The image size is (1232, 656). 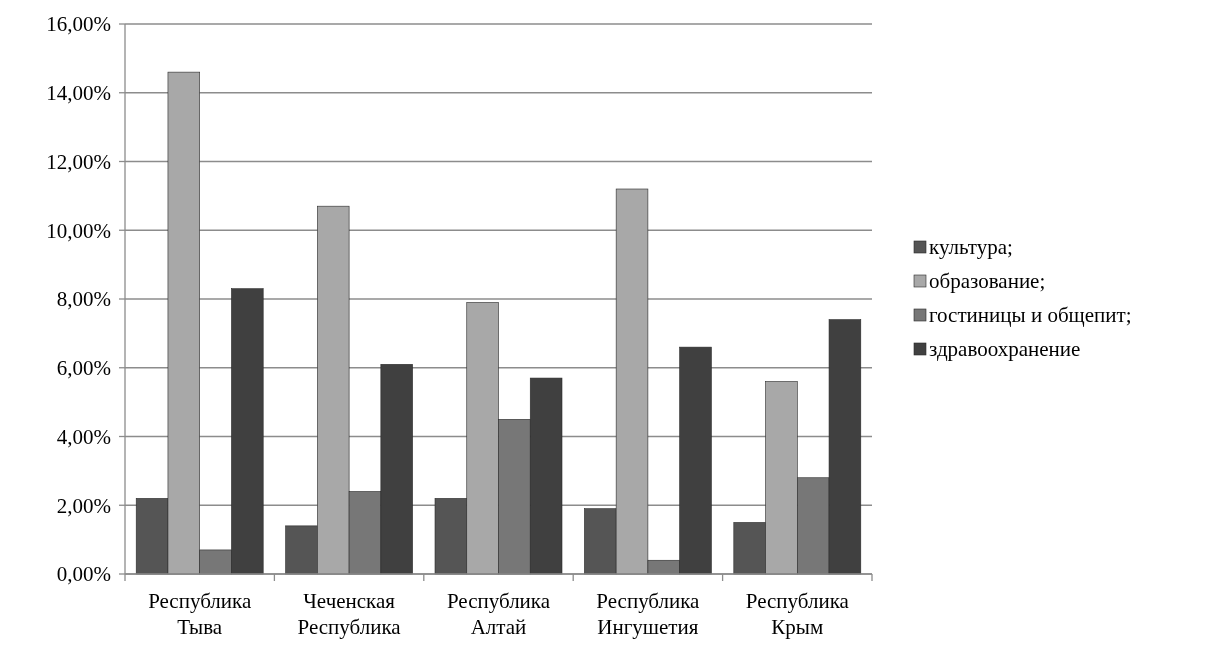 I want to click on x-tick-label: Чеченская Республика, so click(x=349, y=614).